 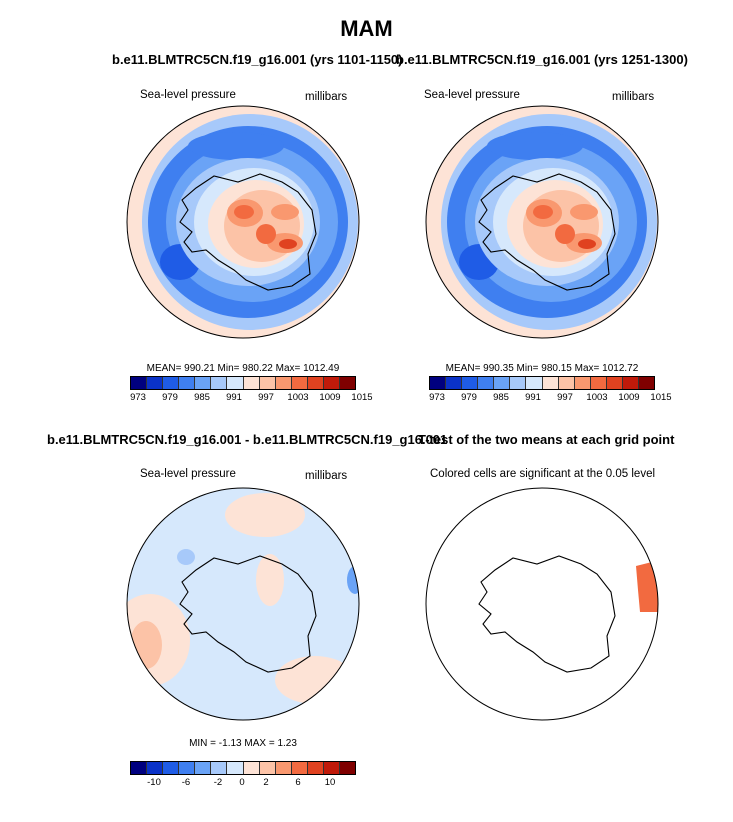 I want to click on panel3-colorbar, so click(x=243, y=768).